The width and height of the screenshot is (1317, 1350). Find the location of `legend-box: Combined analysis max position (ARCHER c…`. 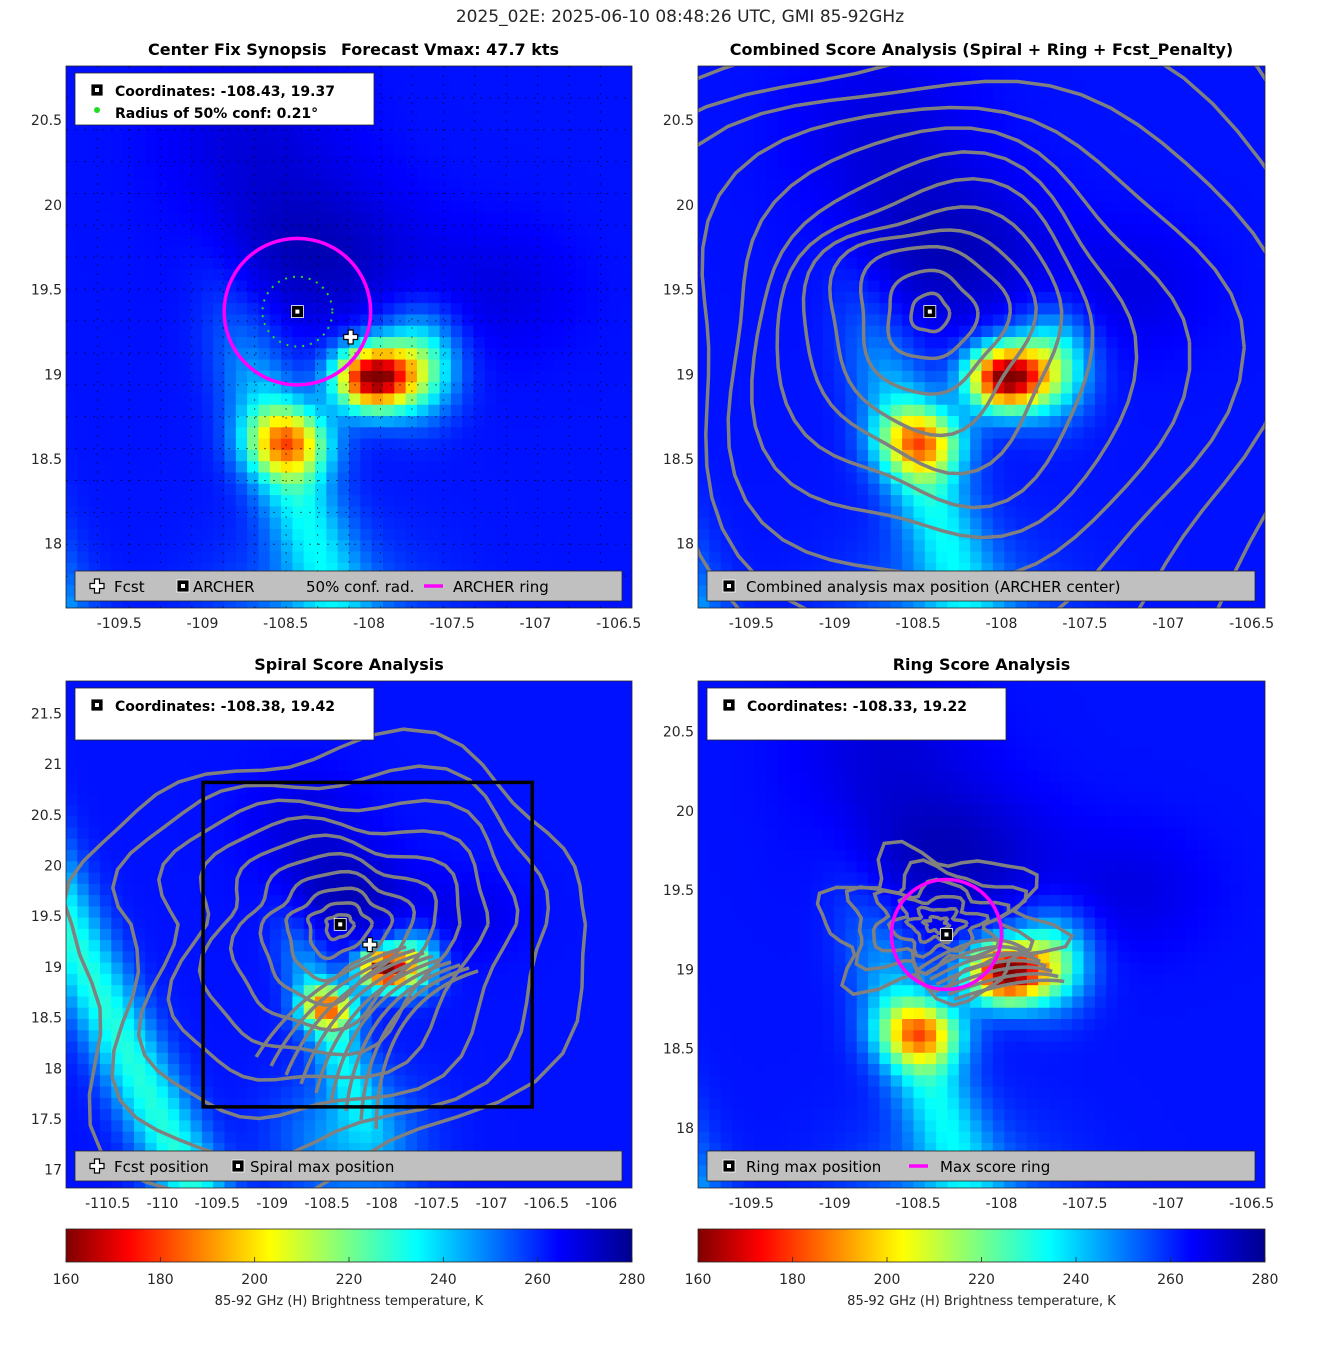

legend-box: Combined analysis max position (ARCHER c… is located at coordinates (981, 586).